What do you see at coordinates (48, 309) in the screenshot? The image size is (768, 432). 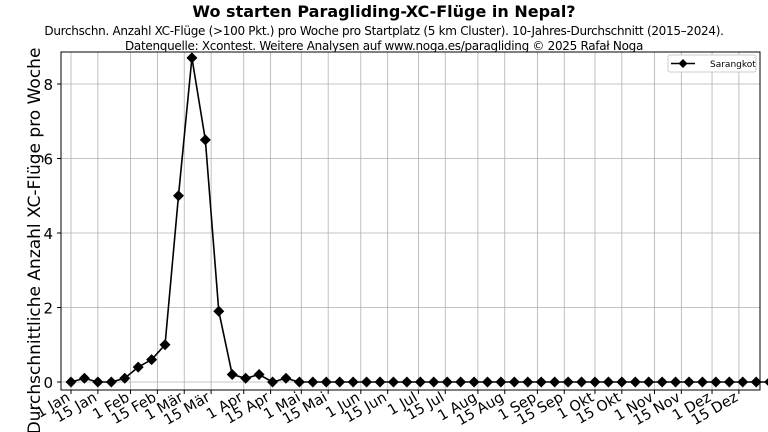 I see `y-tick-label: 2` at bounding box center [48, 309].